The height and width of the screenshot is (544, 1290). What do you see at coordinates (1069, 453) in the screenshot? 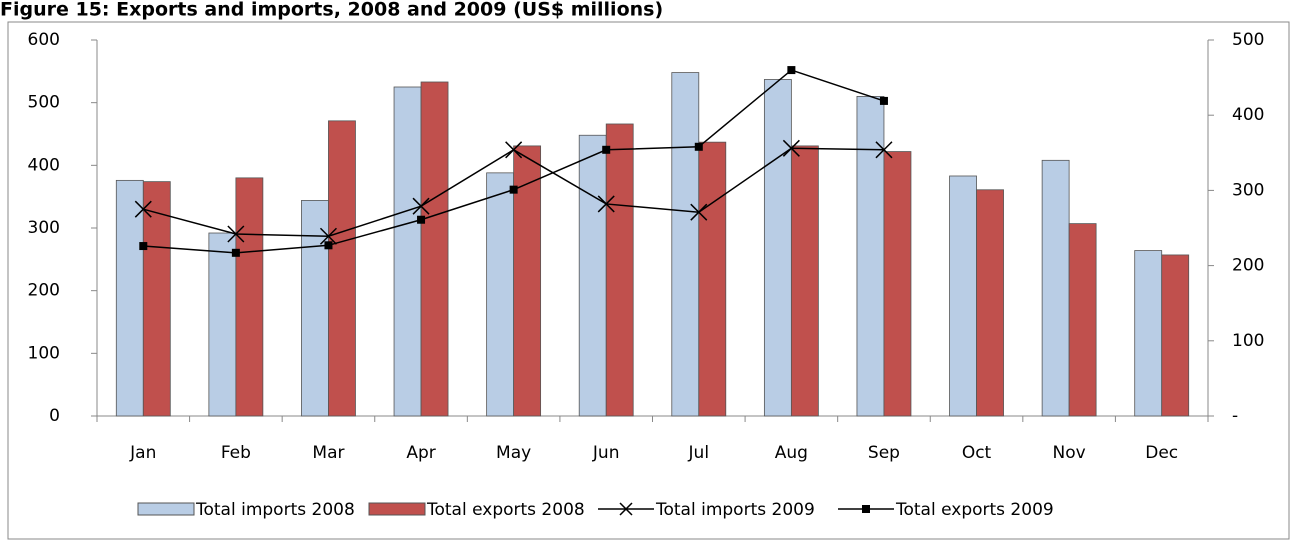
I see `x-tick-label: Nov` at bounding box center [1069, 453].